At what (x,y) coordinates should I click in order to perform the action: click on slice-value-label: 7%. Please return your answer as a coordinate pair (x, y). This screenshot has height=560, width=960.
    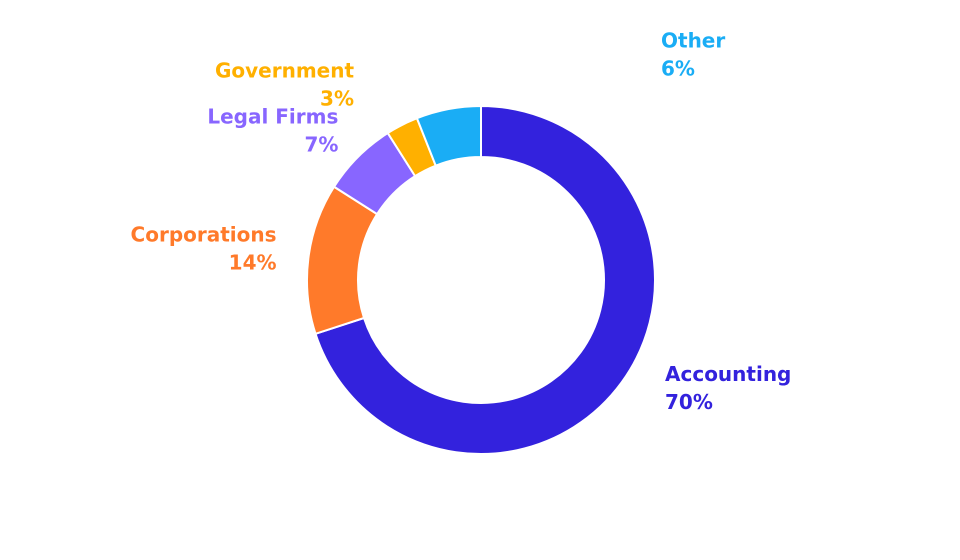
    Looking at the image, I should click on (321, 144).